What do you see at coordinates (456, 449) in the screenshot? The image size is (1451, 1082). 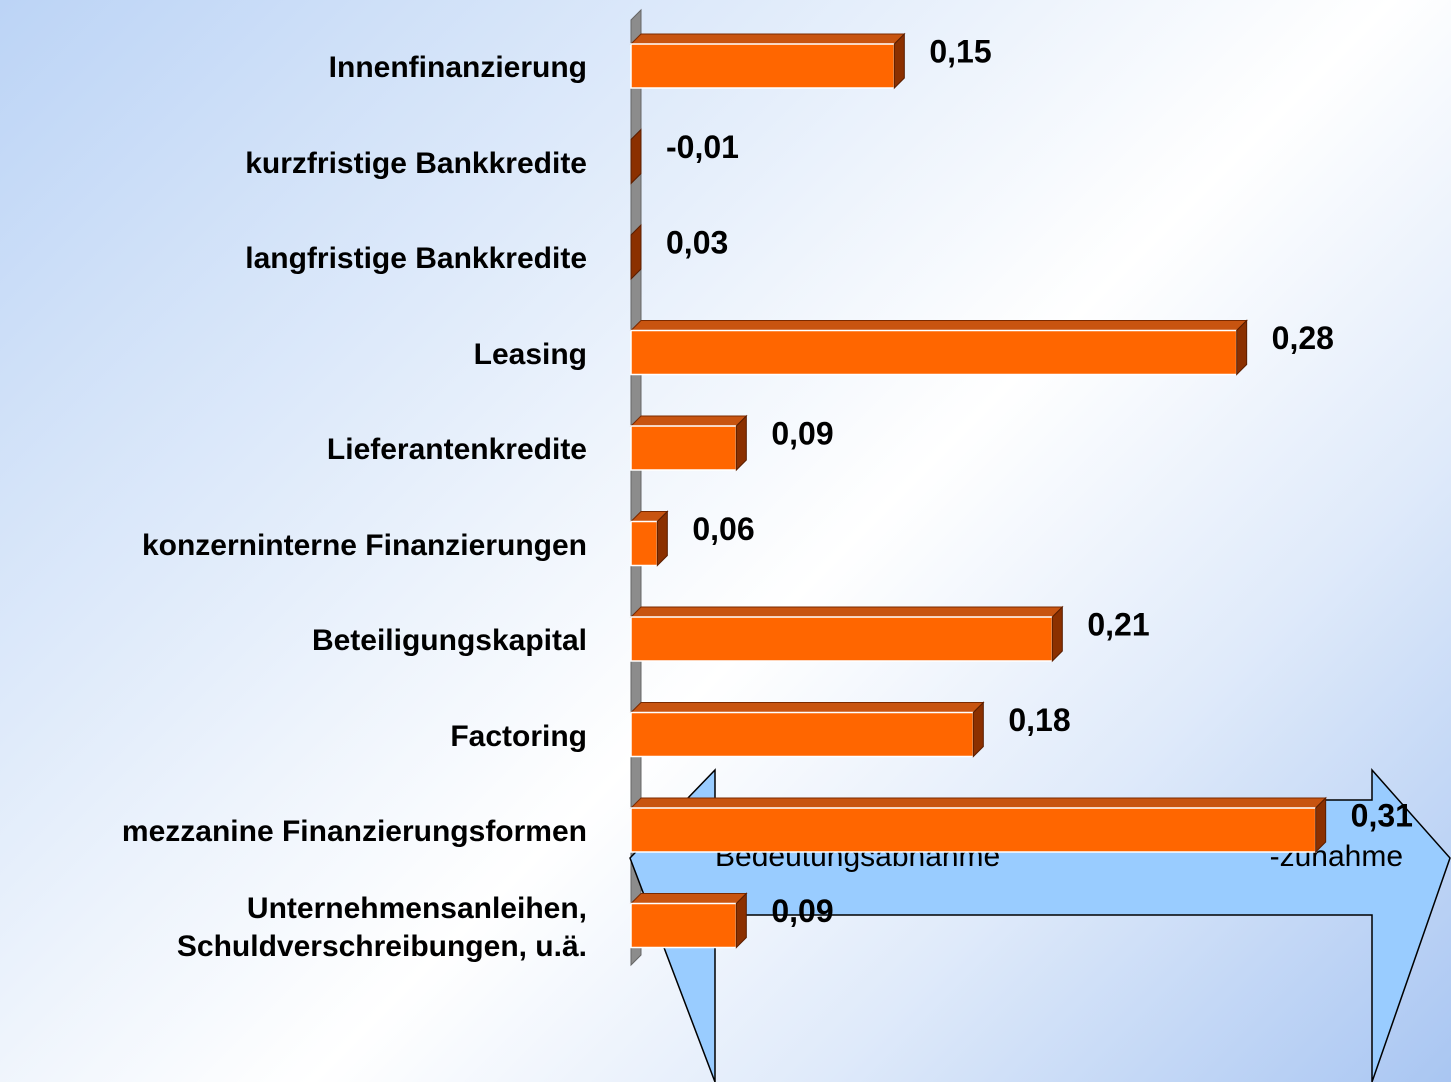 I see `category-label: Lieferantenkredite` at bounding box center [456, 449].